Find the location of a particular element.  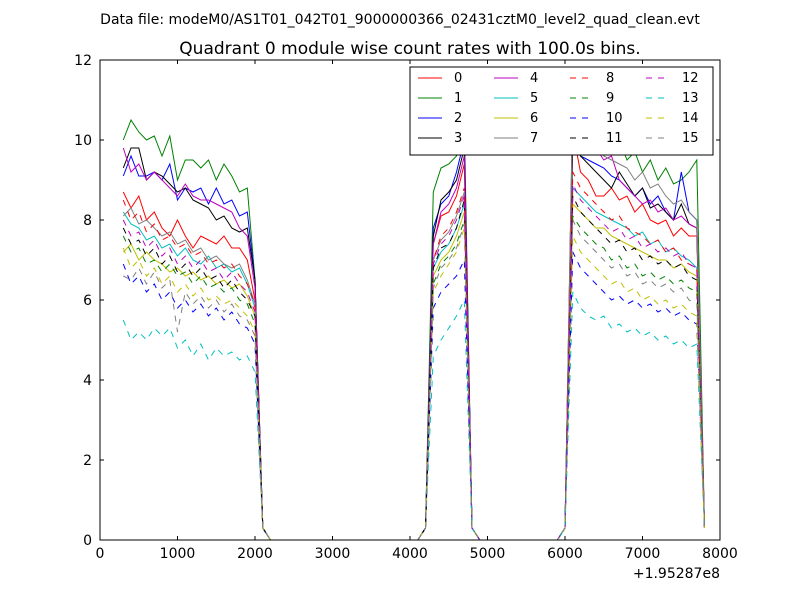

legend-label-4: 4 is located at coordinates (534, 78).